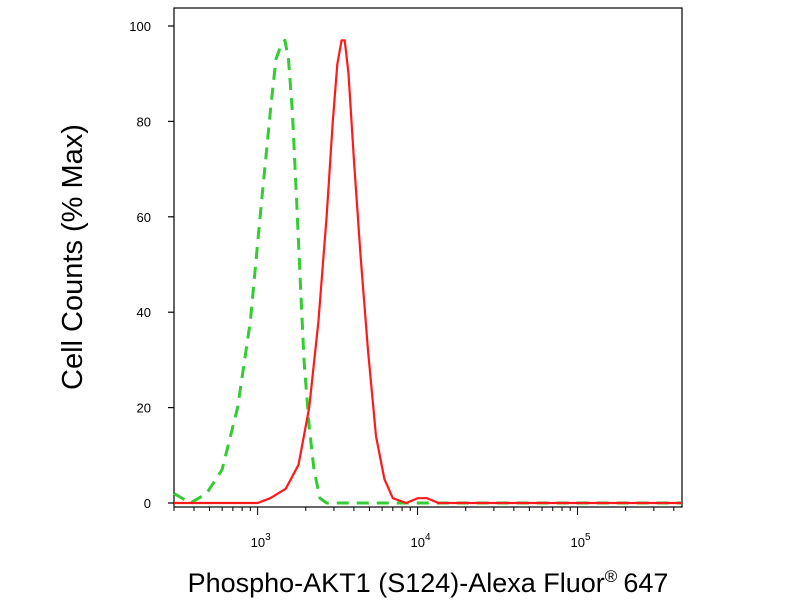  Describe the element at coordinates (396, 583) in the screenshot. I see `x-axis-title-main: Phospho-AKT1 (S124)-Alexa Fluor` at that location.